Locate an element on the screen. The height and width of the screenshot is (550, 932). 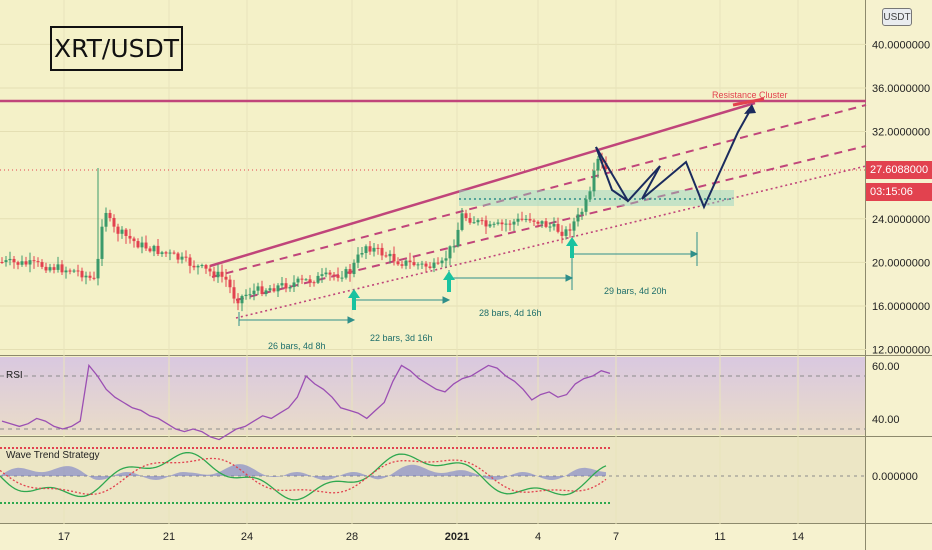
currency-button: USDT is located at coordinates (897, 17).